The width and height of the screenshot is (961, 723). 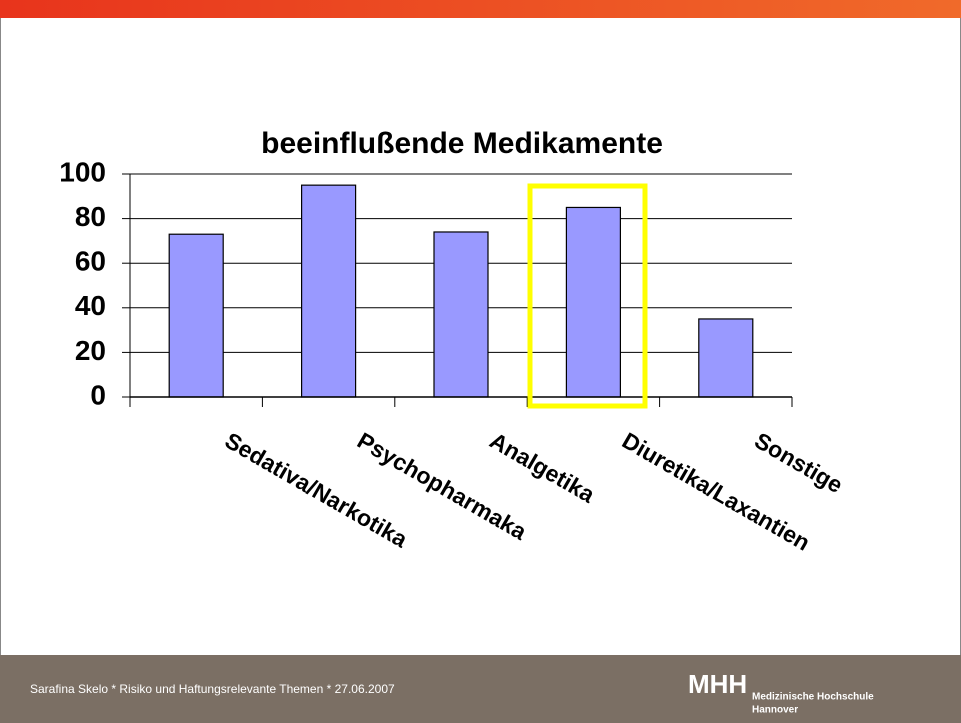 I want to click on y-tick-label: 100, so click(x=82, y=171).